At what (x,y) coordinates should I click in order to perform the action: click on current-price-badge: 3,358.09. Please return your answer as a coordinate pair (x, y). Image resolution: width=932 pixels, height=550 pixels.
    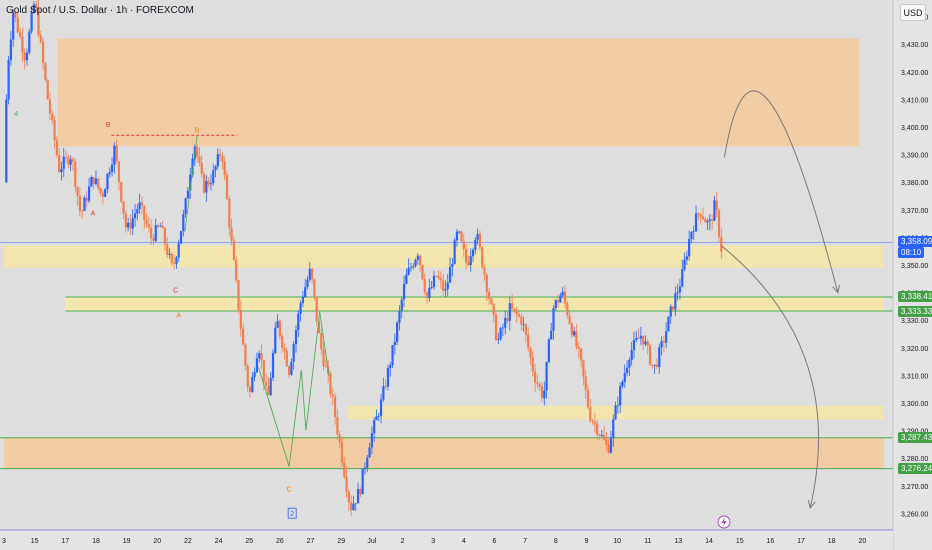
    Looking at the image, I should click on (915, 241).